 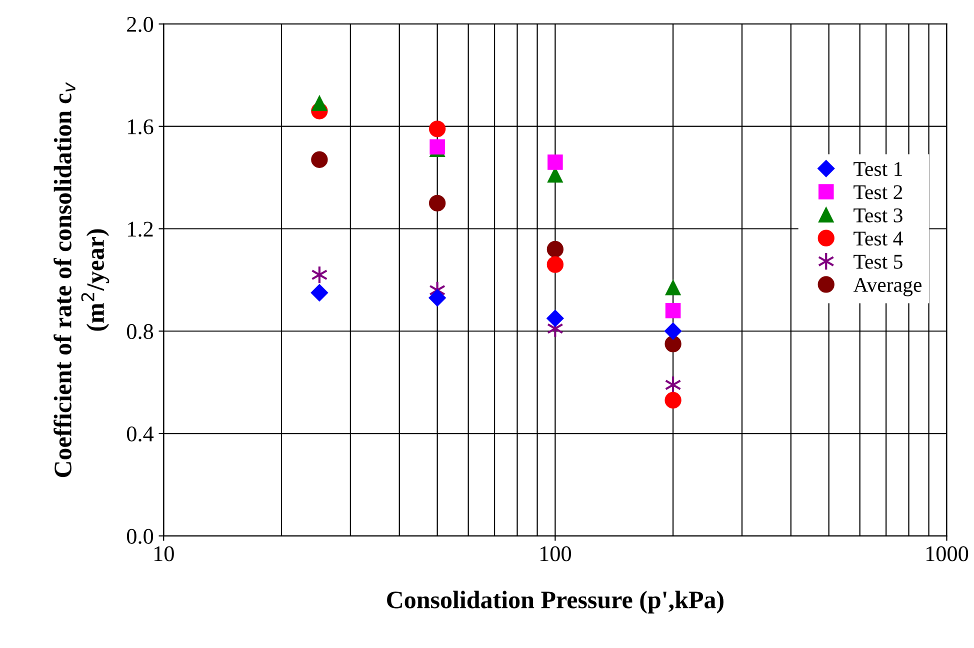 I want to click on legend-label: Test 3, so click(x=878, y=215).